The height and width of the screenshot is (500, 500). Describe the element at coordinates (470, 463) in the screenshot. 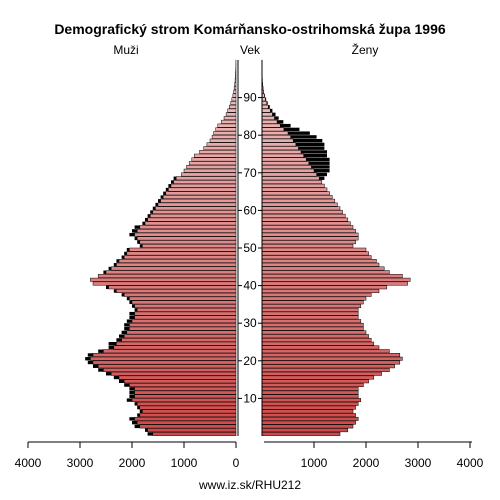

I see `x-tick-label: 4000` at that location.